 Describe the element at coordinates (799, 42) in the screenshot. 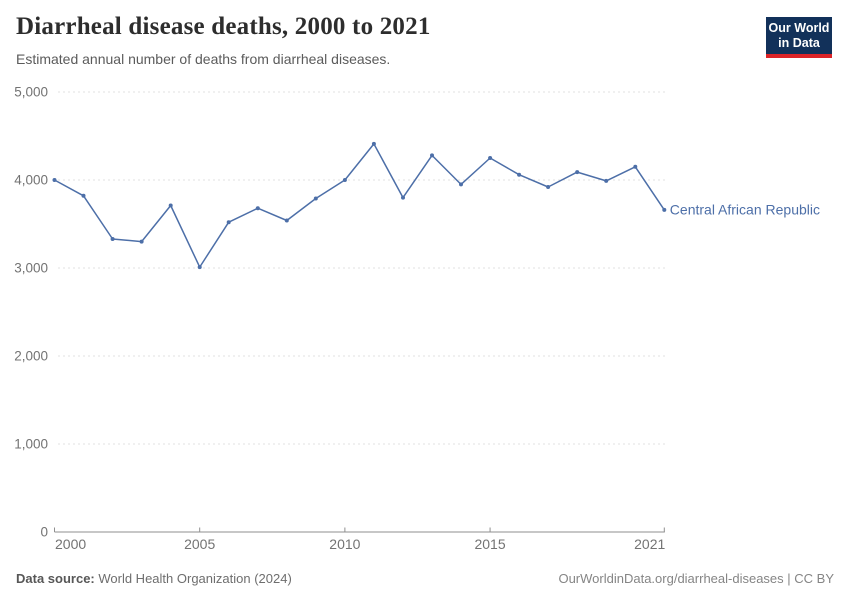

I see `owid-logo-line2: in Data` at that location.